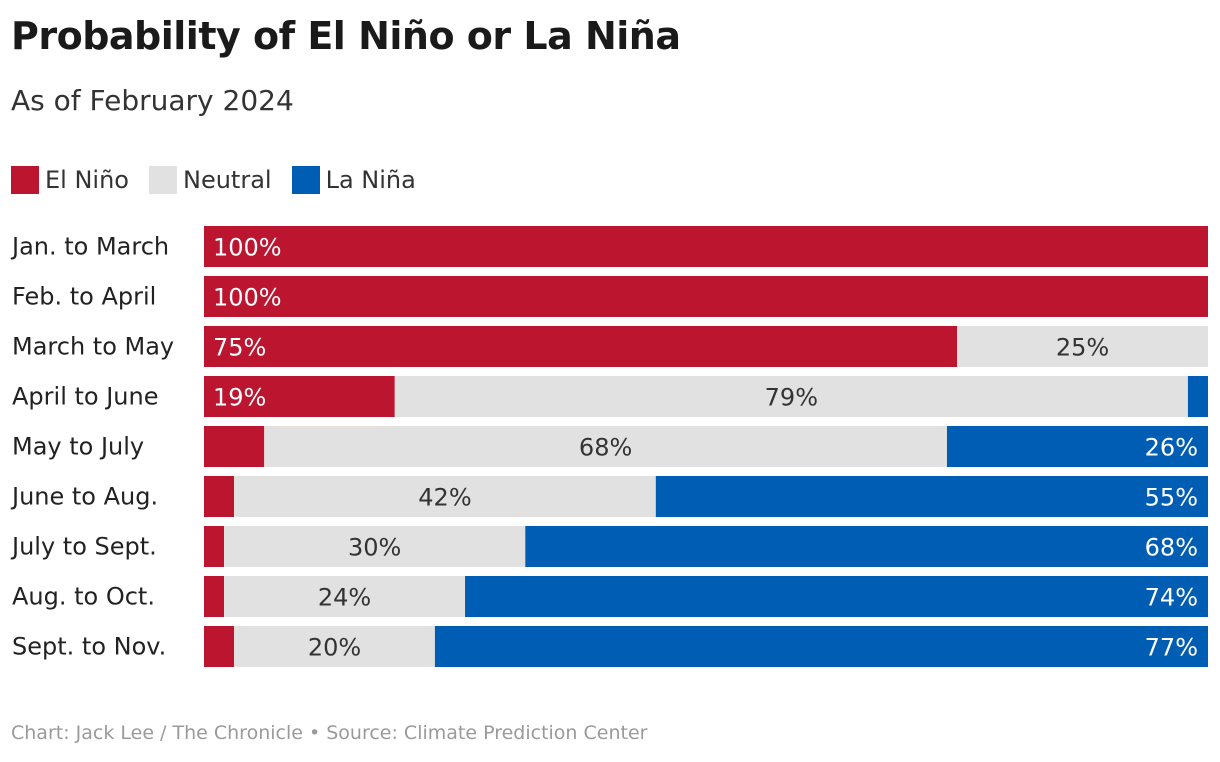  I want to click on legend: El Niño Neutral La Niña, so click(223, 180).